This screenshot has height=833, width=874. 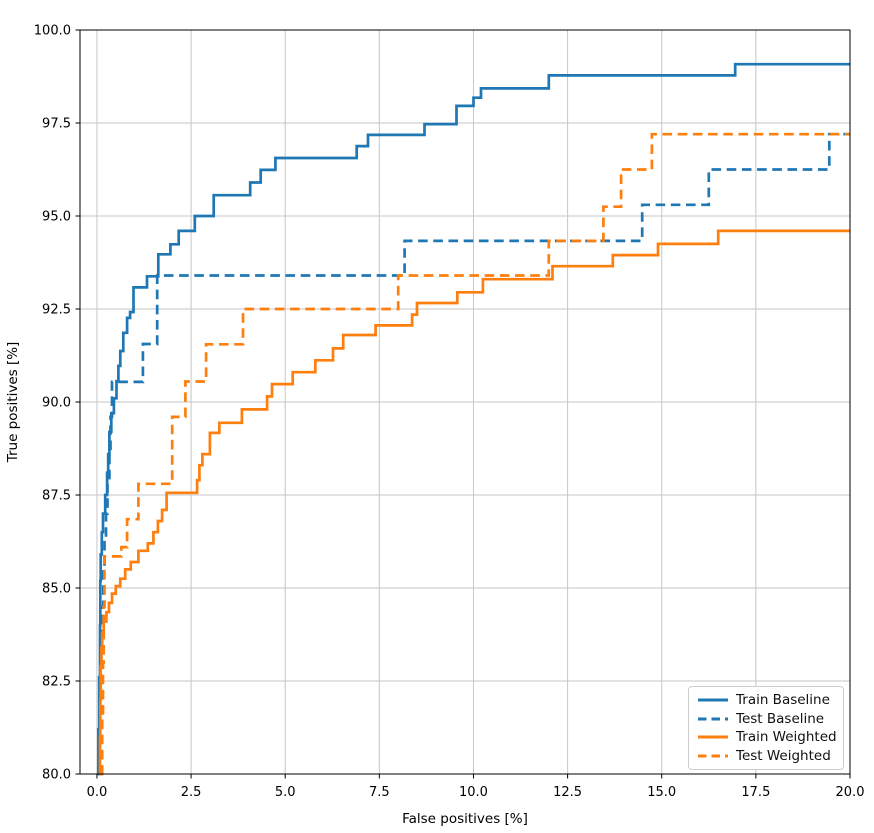 I want to click on y-tick-label: 80.0, so click(x=56, y=775).